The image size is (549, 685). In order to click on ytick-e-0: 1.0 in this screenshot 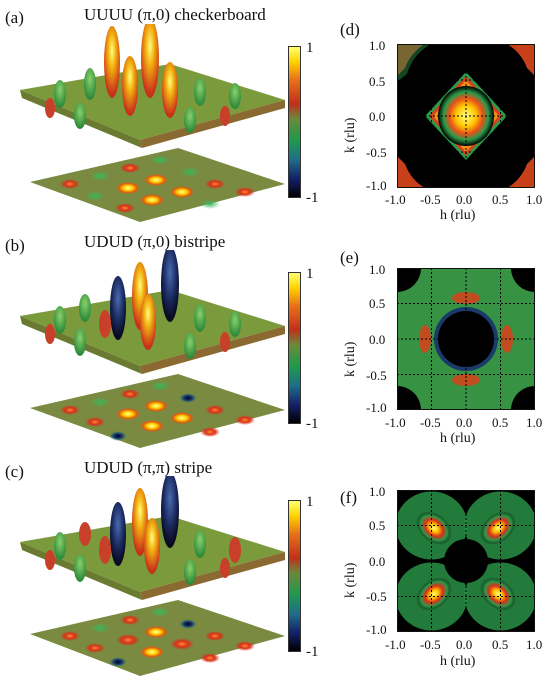, I will do `click(377, 269)`.